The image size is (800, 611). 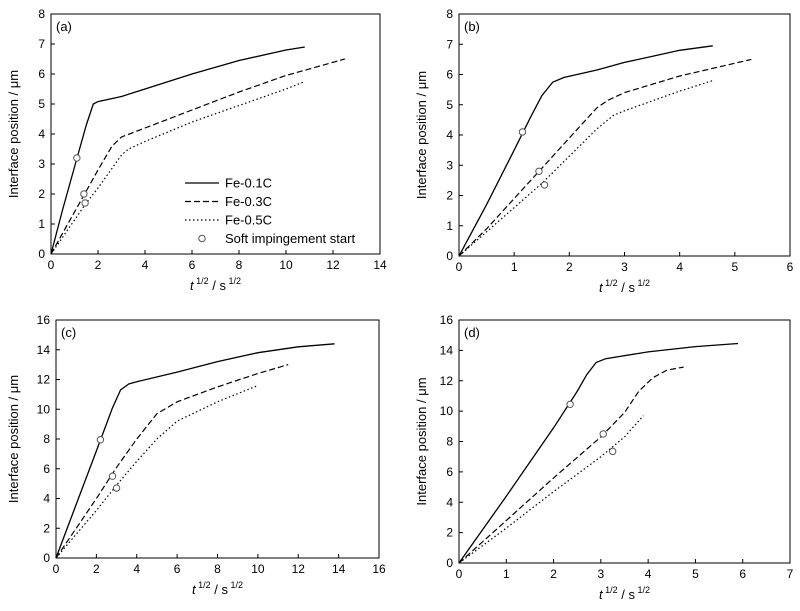 I want to click on legend-label: Fe-0.5C, so click(x=248, y=220).